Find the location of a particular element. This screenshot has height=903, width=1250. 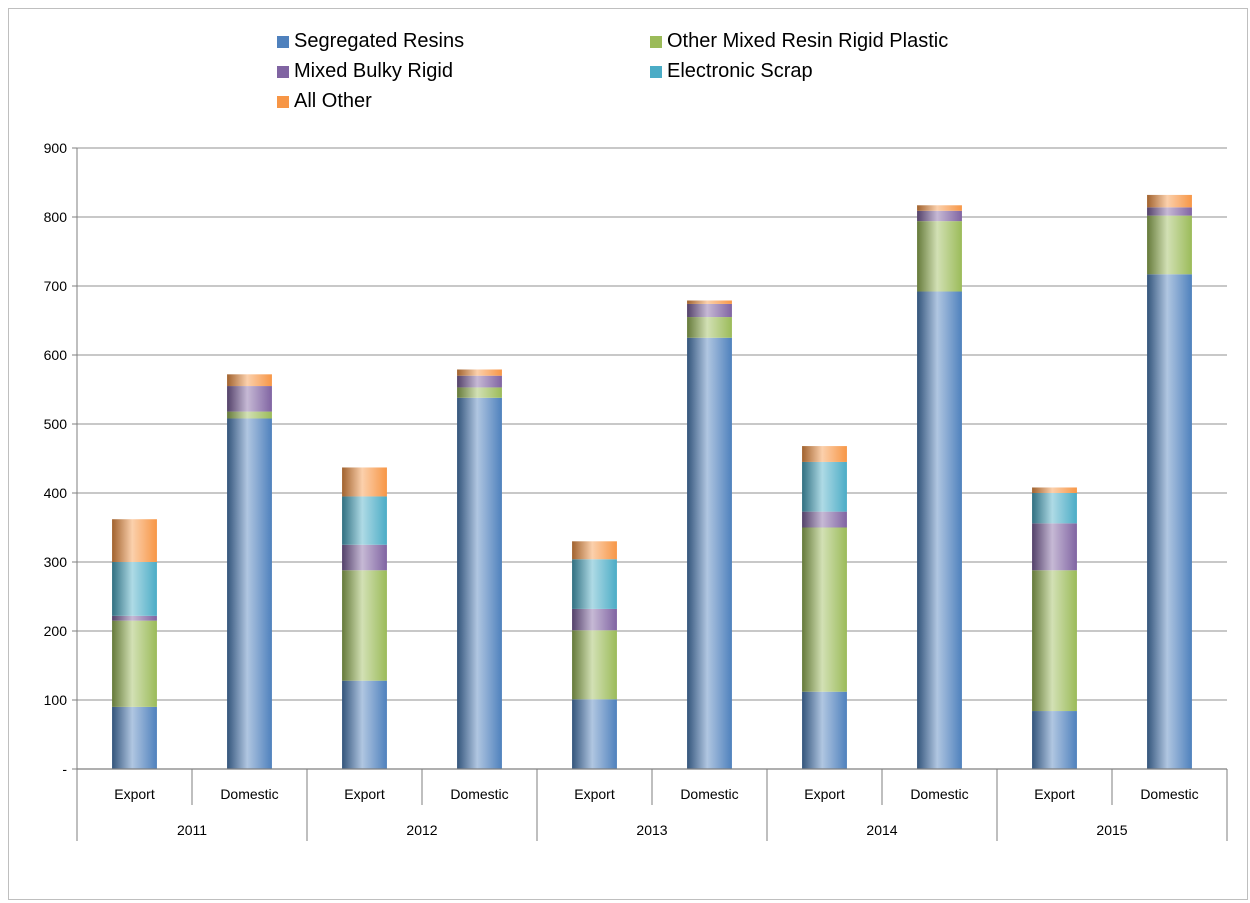

legend-item-all-other: All Other is located at coordinates (324, 101).